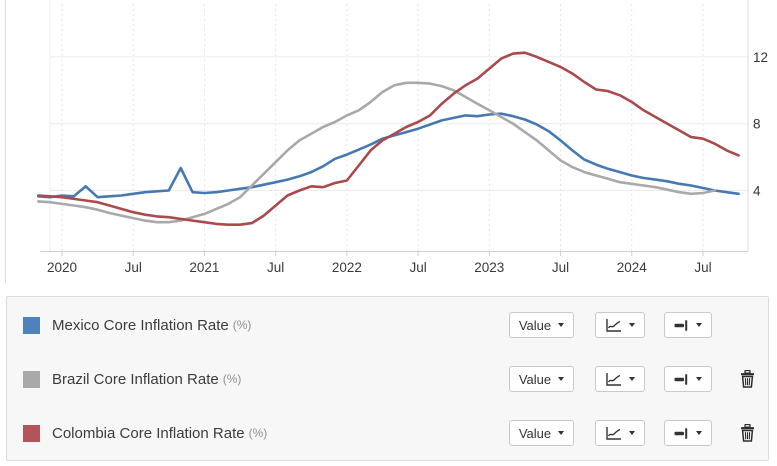  What do you see at coordinates (148, 433) in the screenshot?
I see `series-label: Colombia Core Inflation Rate` at bounding box center [148, 433].